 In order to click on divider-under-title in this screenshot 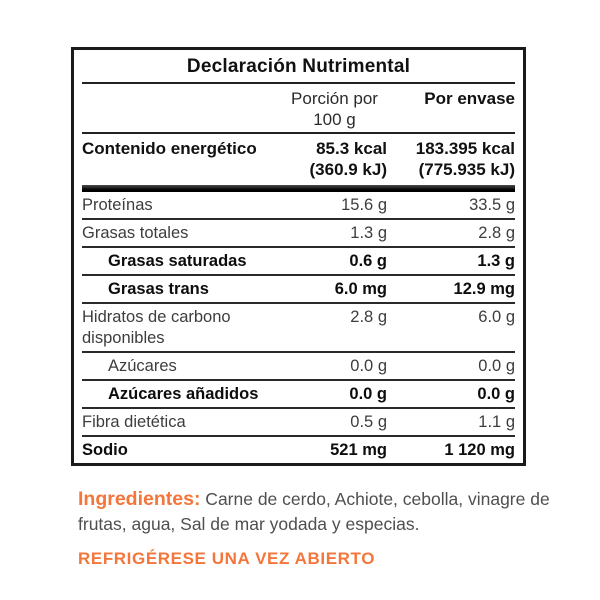, I will do `click(298, 83)`.